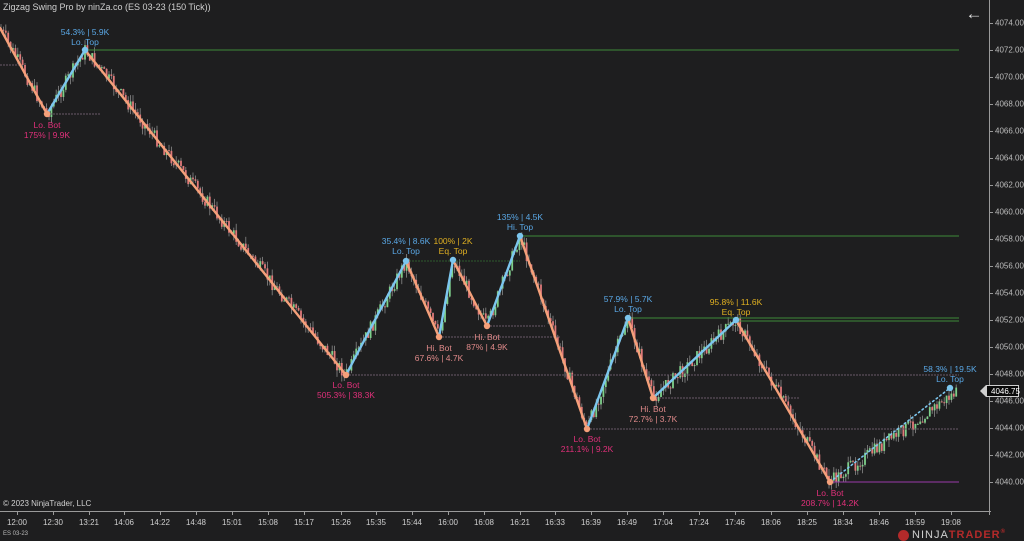 This screenshot has height=541, width=1024. Describe the element at coordinates (735, 522) in the screenshot. I see `time-label: 17:46` at that location.